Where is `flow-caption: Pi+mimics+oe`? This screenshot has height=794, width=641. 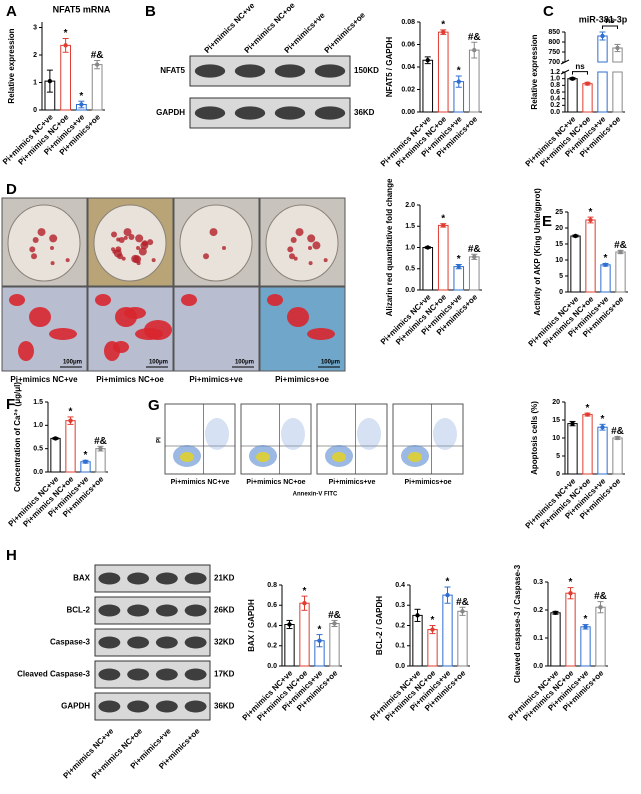 flow-caption: Pi+mimics+oe is located at coordinates (427, 482).